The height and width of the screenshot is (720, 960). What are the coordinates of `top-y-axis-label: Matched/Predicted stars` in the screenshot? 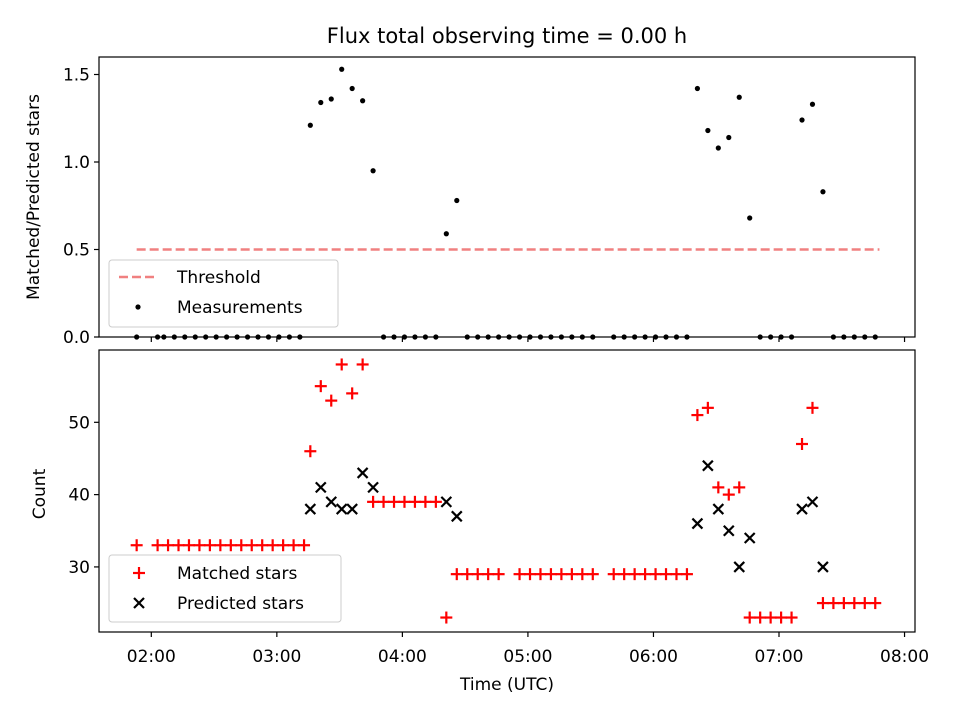 It's located at (34, 197).